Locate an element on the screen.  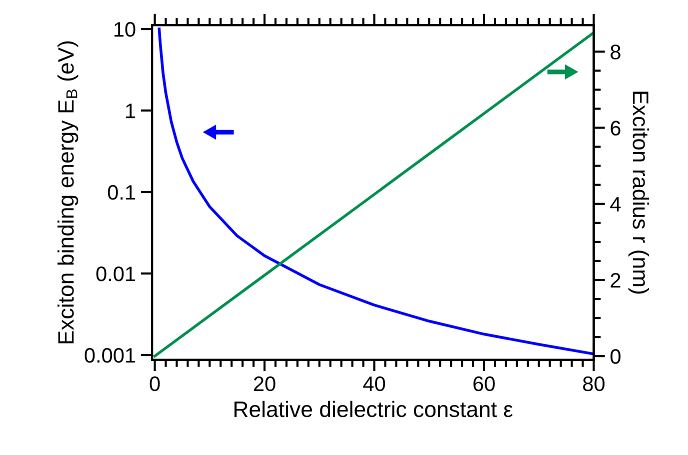
x-tick-label: 40 is located at coordinates (374, 384).